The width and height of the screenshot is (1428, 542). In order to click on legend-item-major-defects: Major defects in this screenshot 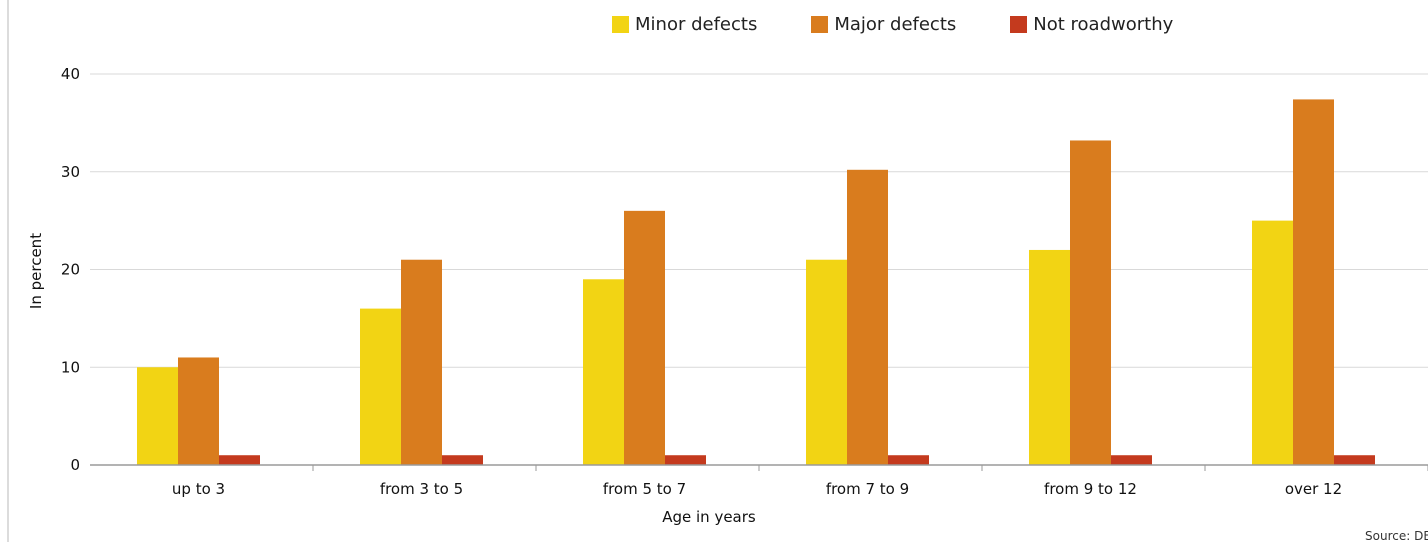, I will do `click(883, 24)`.